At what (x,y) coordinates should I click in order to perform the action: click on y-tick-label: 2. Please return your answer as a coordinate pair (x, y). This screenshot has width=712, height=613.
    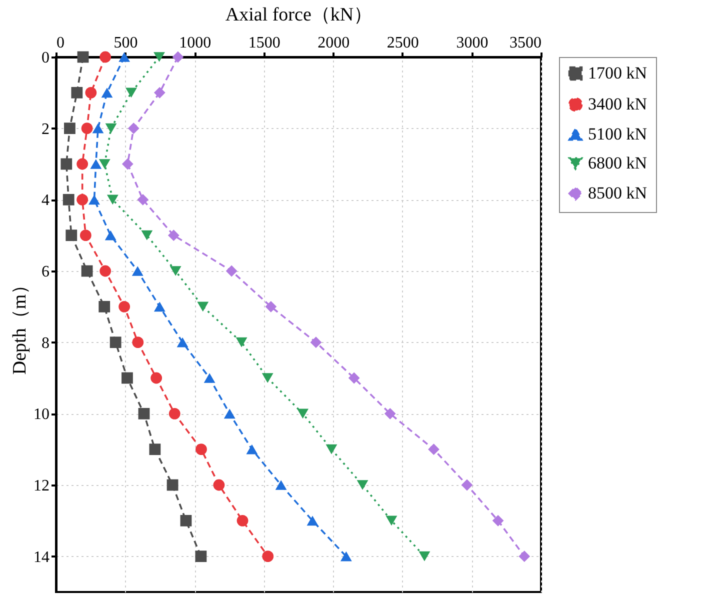
    Looking at the image, I should click on (46, 129).